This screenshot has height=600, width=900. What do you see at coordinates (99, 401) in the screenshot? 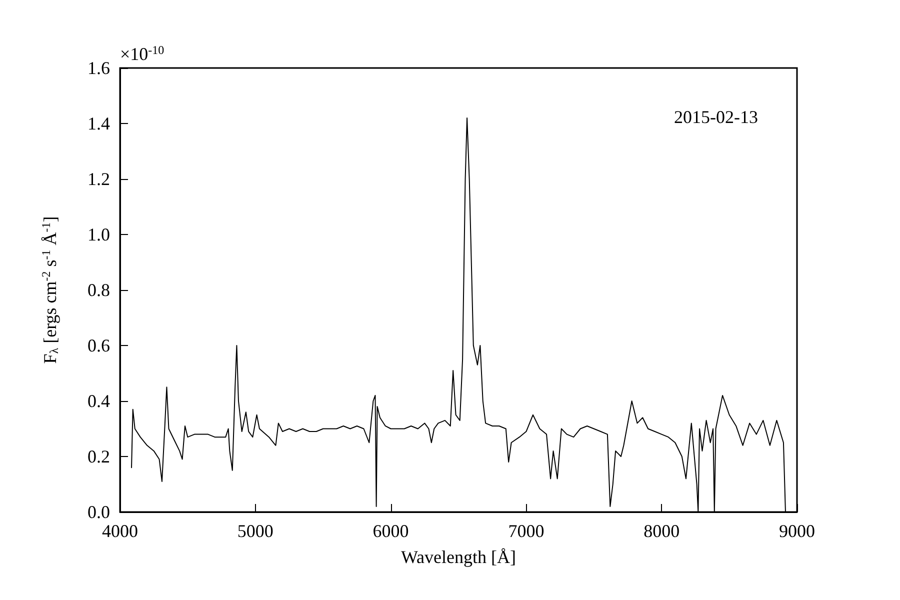
I see `y-tick-label: 0.4` at bounding box center [99, 401].